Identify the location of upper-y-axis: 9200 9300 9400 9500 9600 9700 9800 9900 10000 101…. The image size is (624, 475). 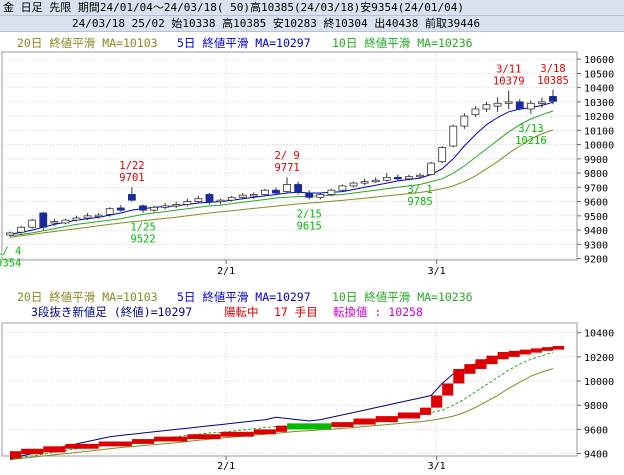
(595, 160).